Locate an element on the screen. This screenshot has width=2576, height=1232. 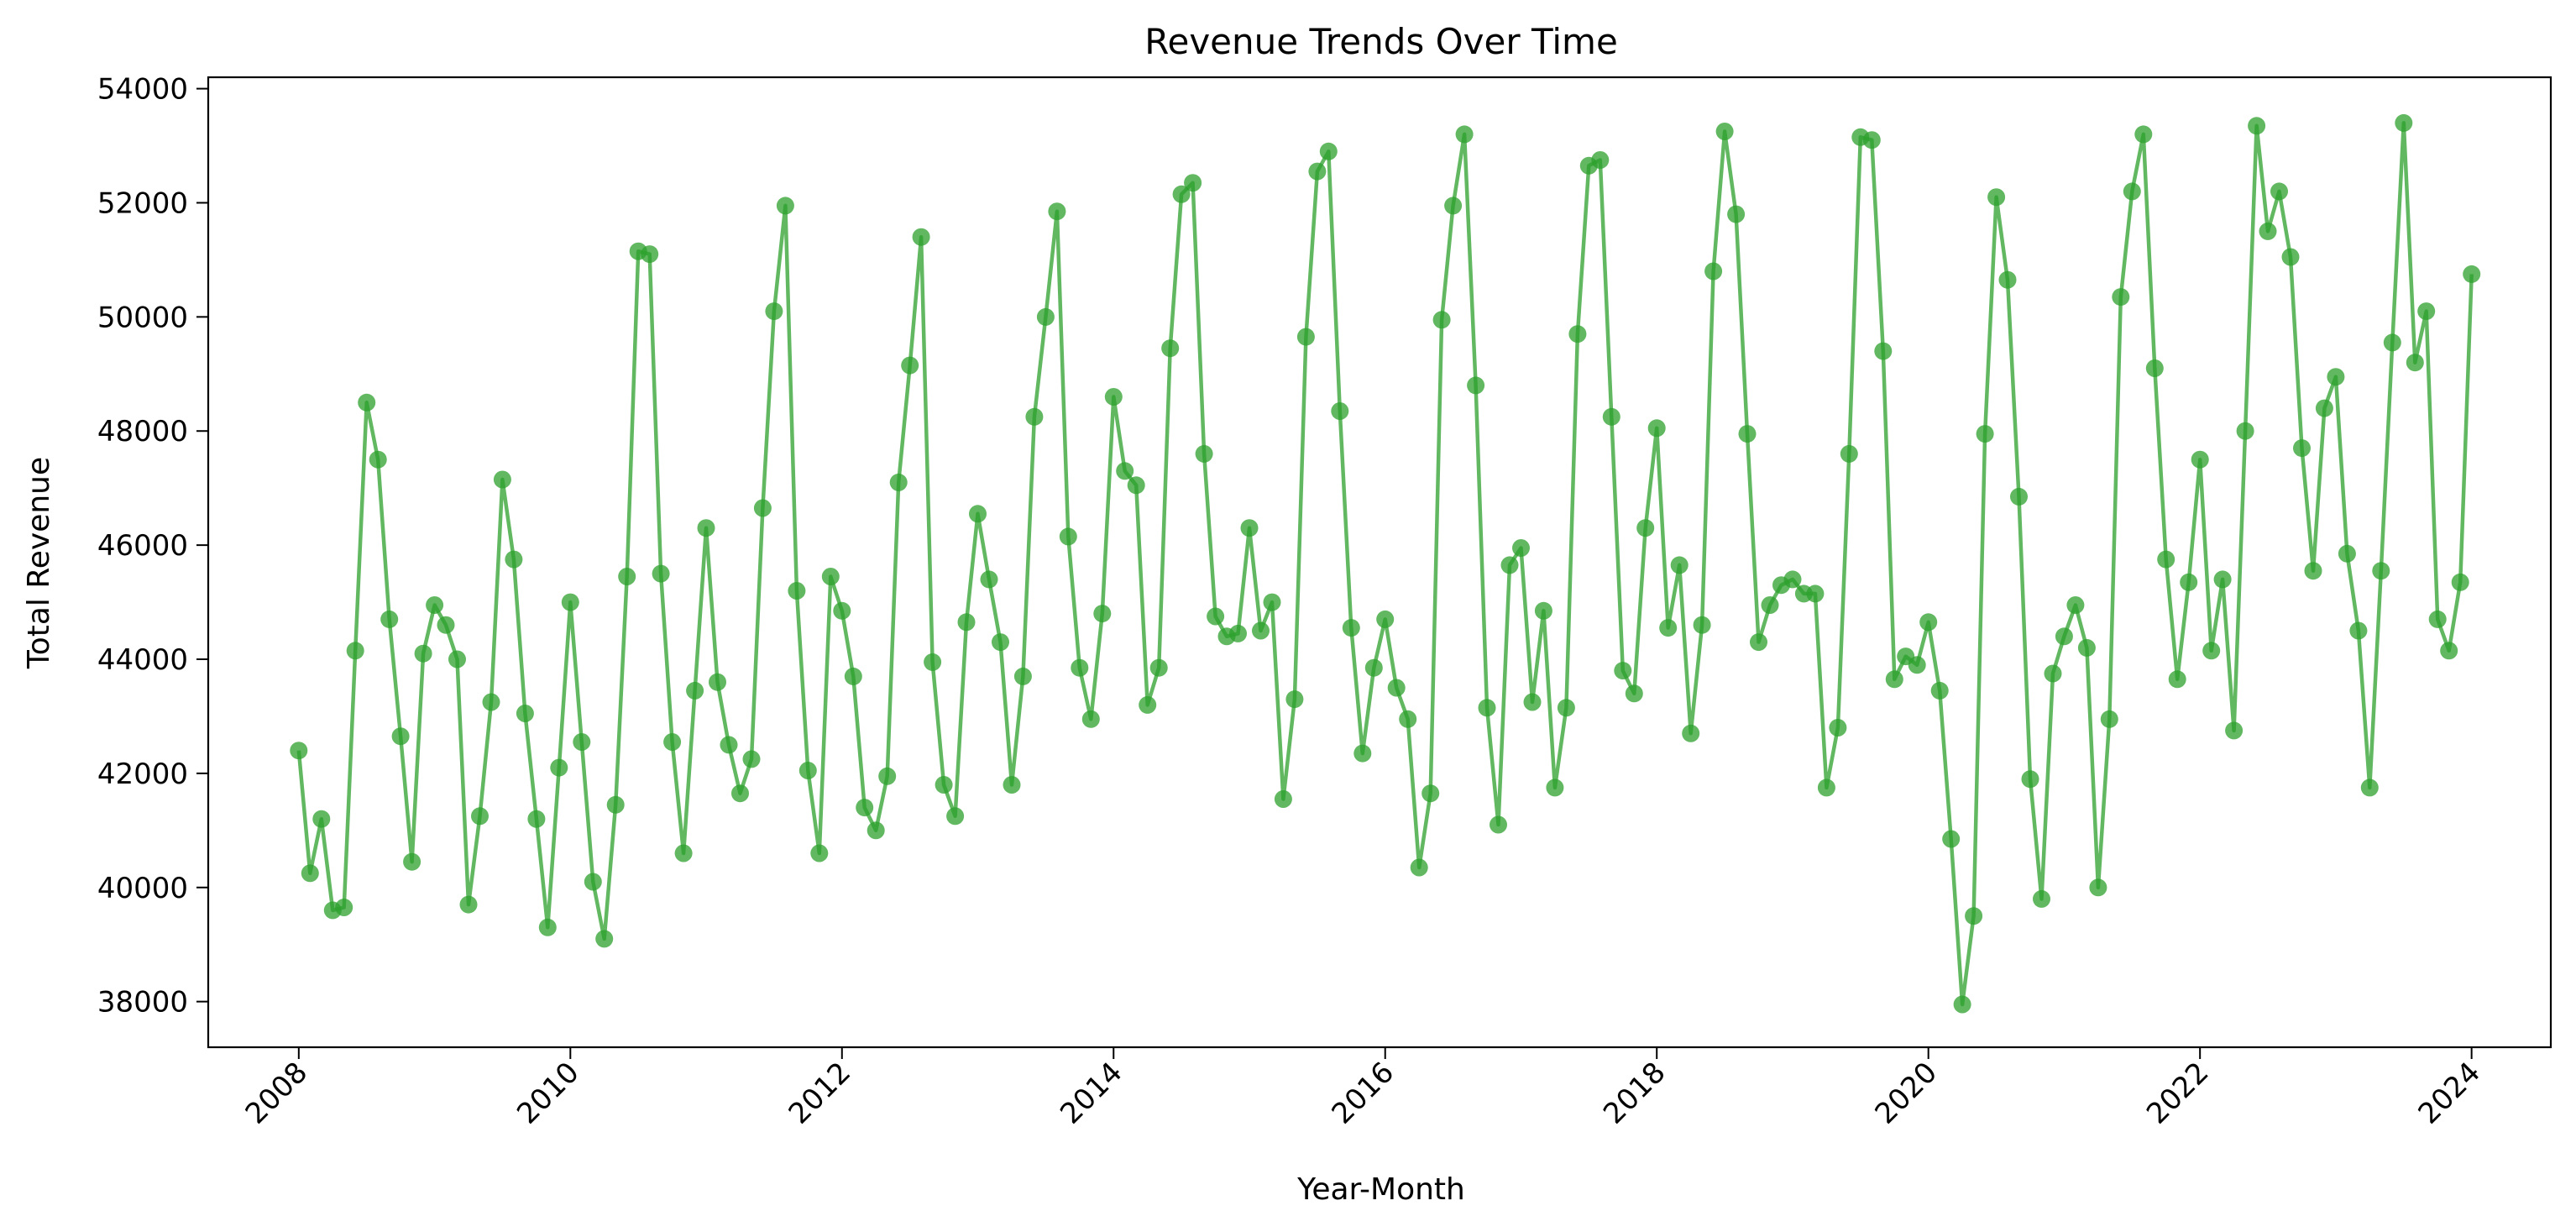
x-axis-title: Year-Month is located at coordinates (1381, 1189).